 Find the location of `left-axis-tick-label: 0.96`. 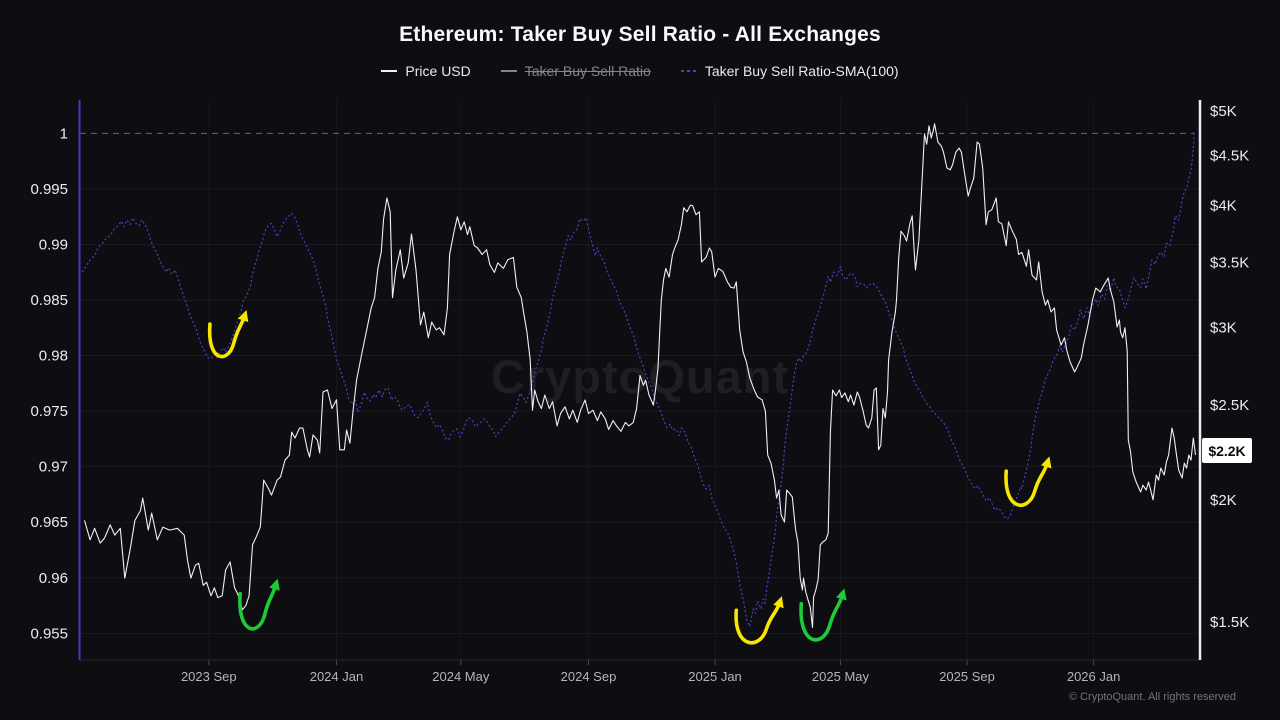

left-axis-tick-label: 0.96 is located at coordinates (53, 578).